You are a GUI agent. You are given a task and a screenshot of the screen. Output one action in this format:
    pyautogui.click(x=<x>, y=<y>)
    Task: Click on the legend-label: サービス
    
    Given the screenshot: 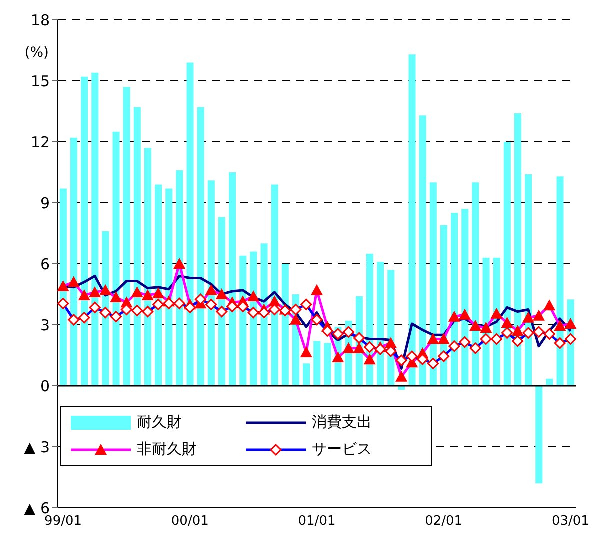 What is the action you would take?
    pyautogui.click(x=342, y=449)
    